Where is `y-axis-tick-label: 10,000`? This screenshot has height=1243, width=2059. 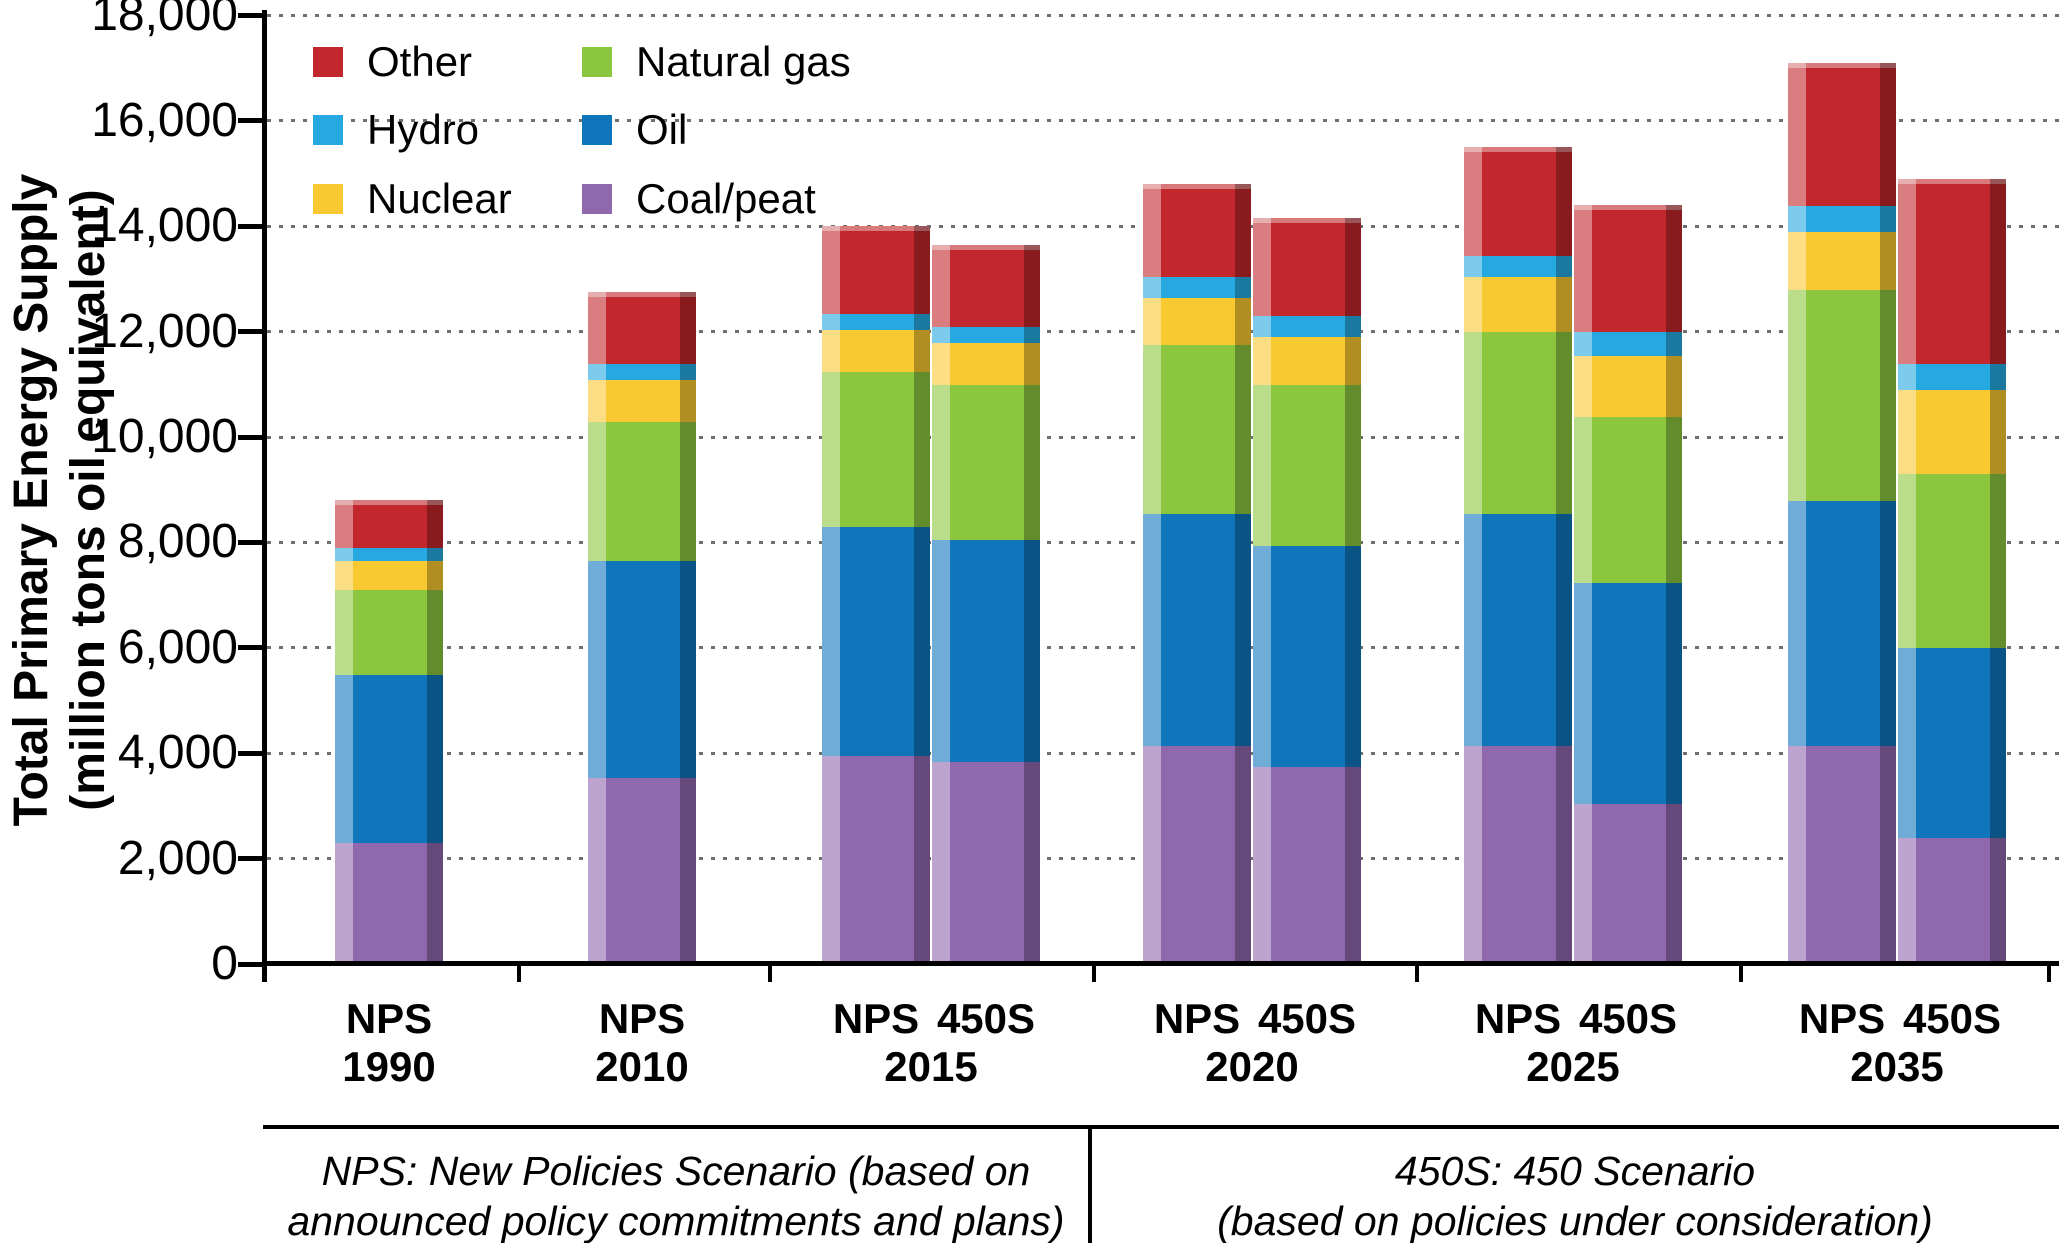 y-axis-tick-label: 10,000 is located at coordinates (164, 436).